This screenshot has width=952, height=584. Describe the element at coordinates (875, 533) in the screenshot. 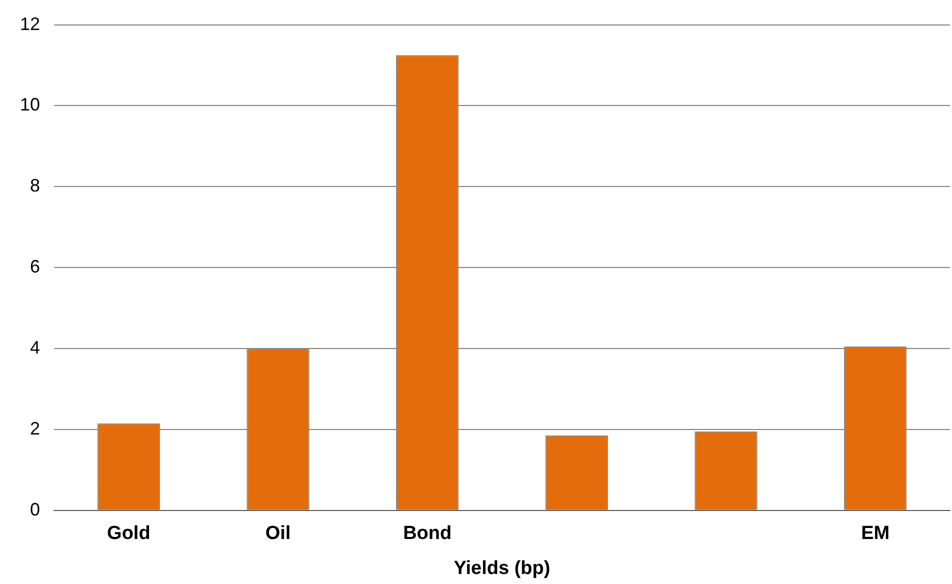

I see `x-tick-label: EM` at that location.